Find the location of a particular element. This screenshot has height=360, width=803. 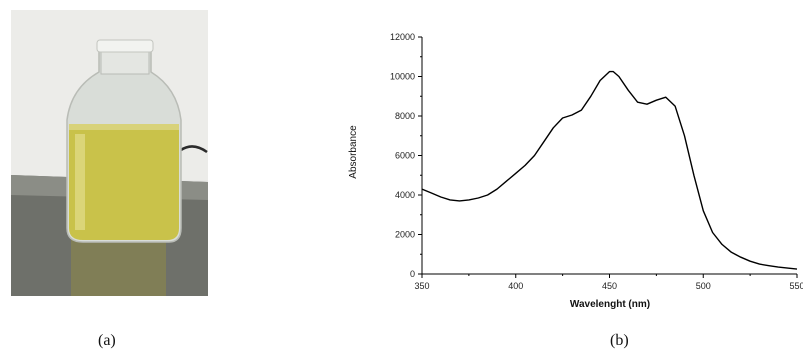

liquid-meniscus is located at coordinates (124, 127).